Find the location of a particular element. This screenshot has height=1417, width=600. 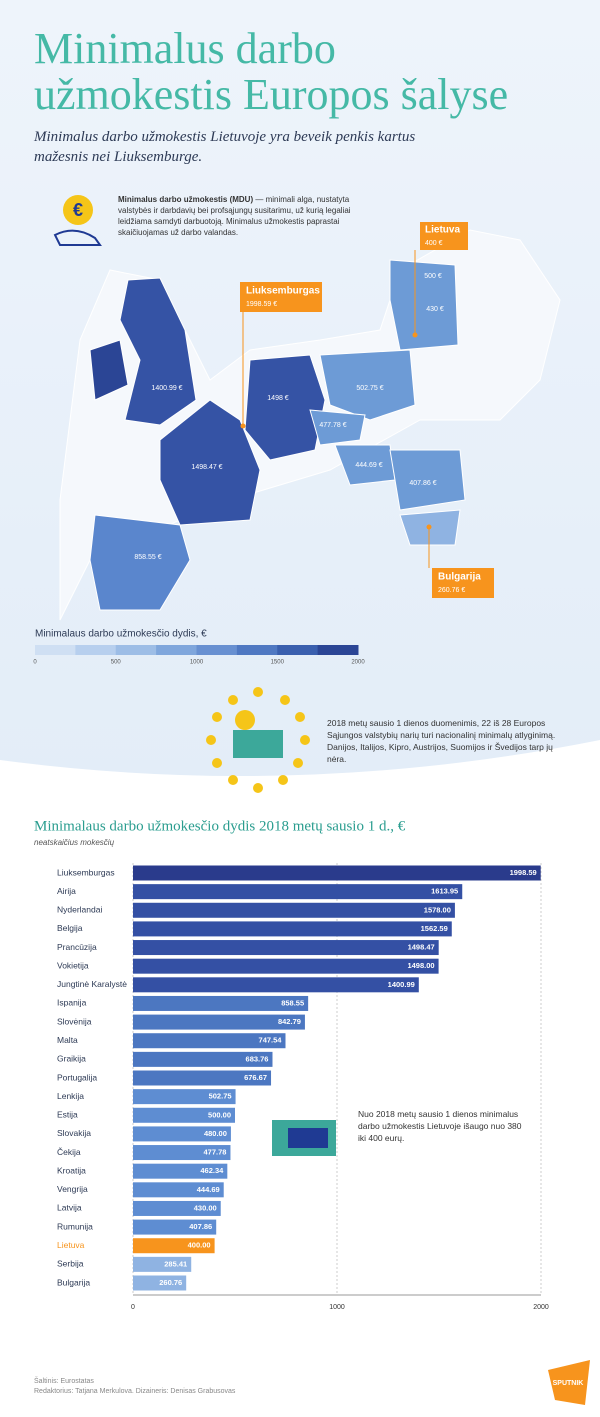

category-label: Serbija is located at coordinates (70, 1264).